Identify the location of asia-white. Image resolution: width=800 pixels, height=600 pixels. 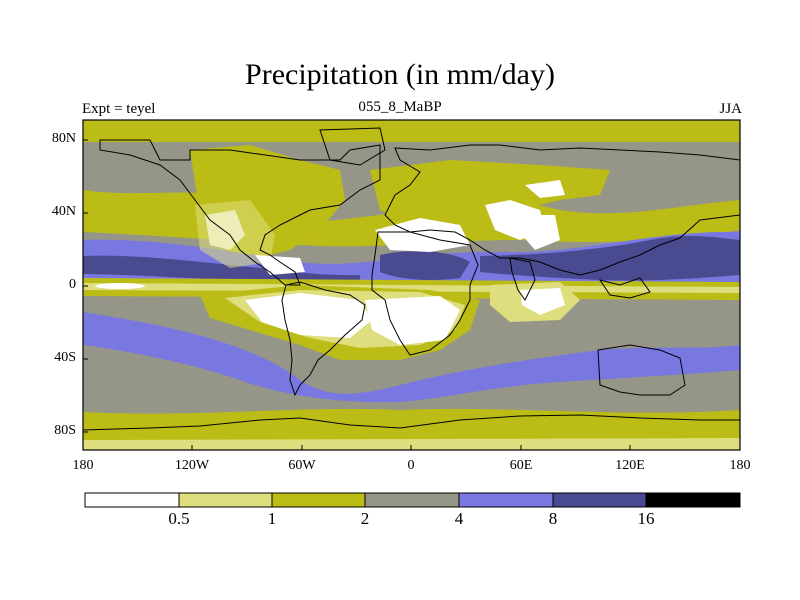
(545, 189).